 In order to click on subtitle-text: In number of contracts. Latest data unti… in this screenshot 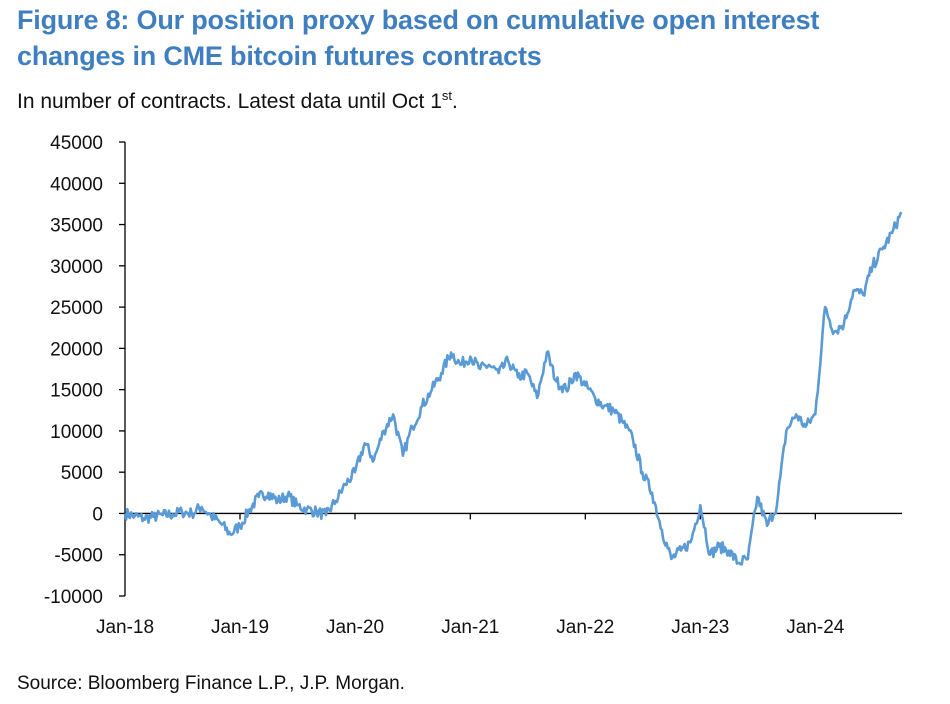, I will do `click(229, 101)`.